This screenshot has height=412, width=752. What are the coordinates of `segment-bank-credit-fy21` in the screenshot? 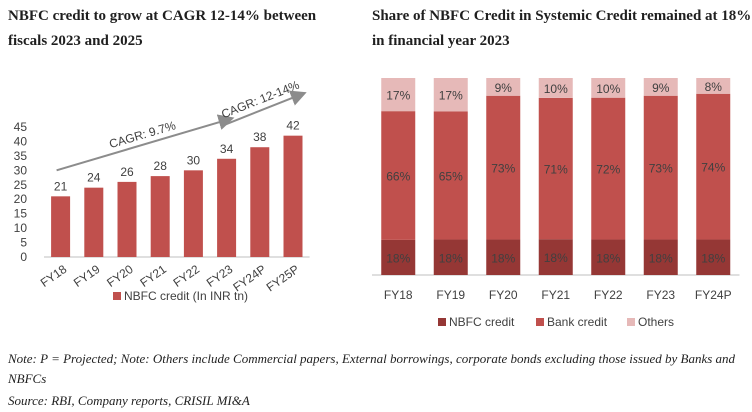 It's located at (555, 168).